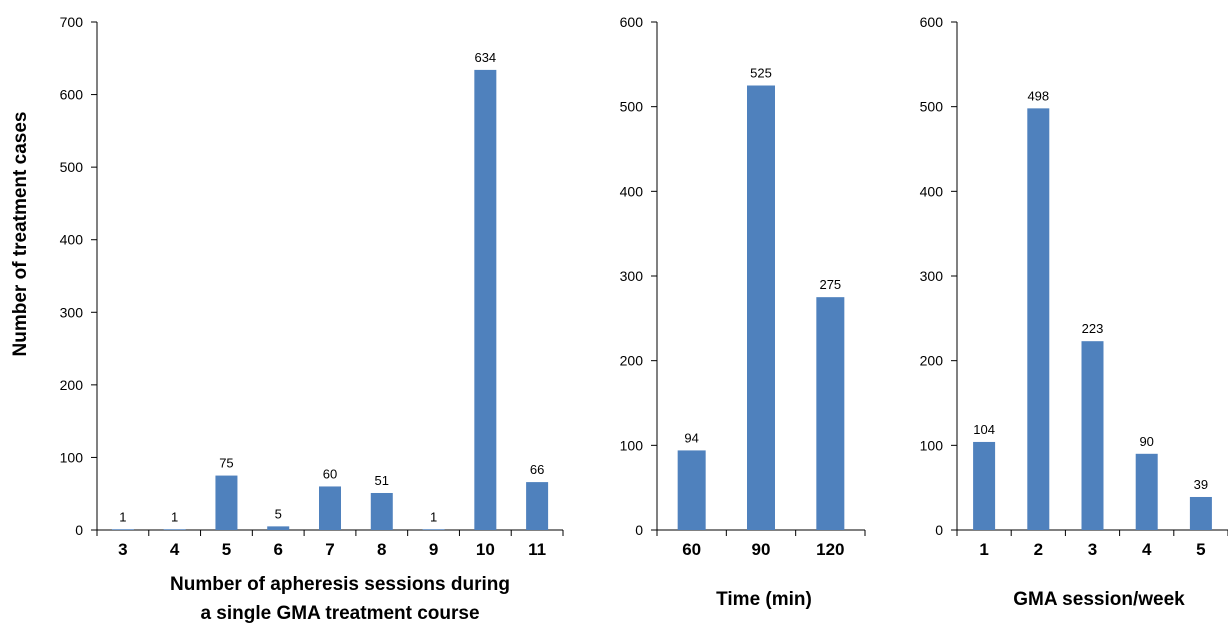 The width and height of the screenshot is (1228, 628). Describe the element at coordinates (830, 284) in the screenshot. I see `data-label: 275` at that location.